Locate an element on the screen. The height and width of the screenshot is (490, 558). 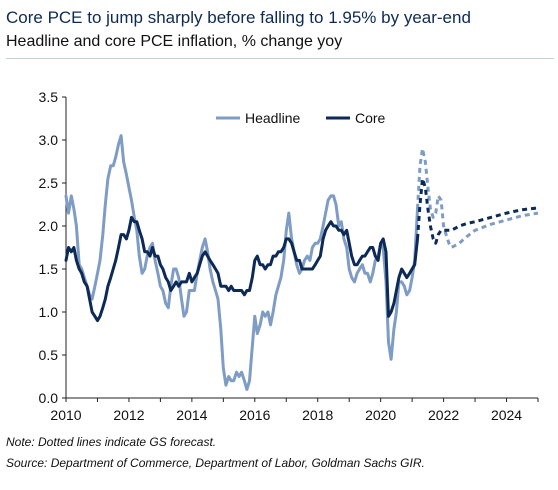
footnote: Note: Dotted lines indicate GS forecast. is located at coordinates (111, 442).